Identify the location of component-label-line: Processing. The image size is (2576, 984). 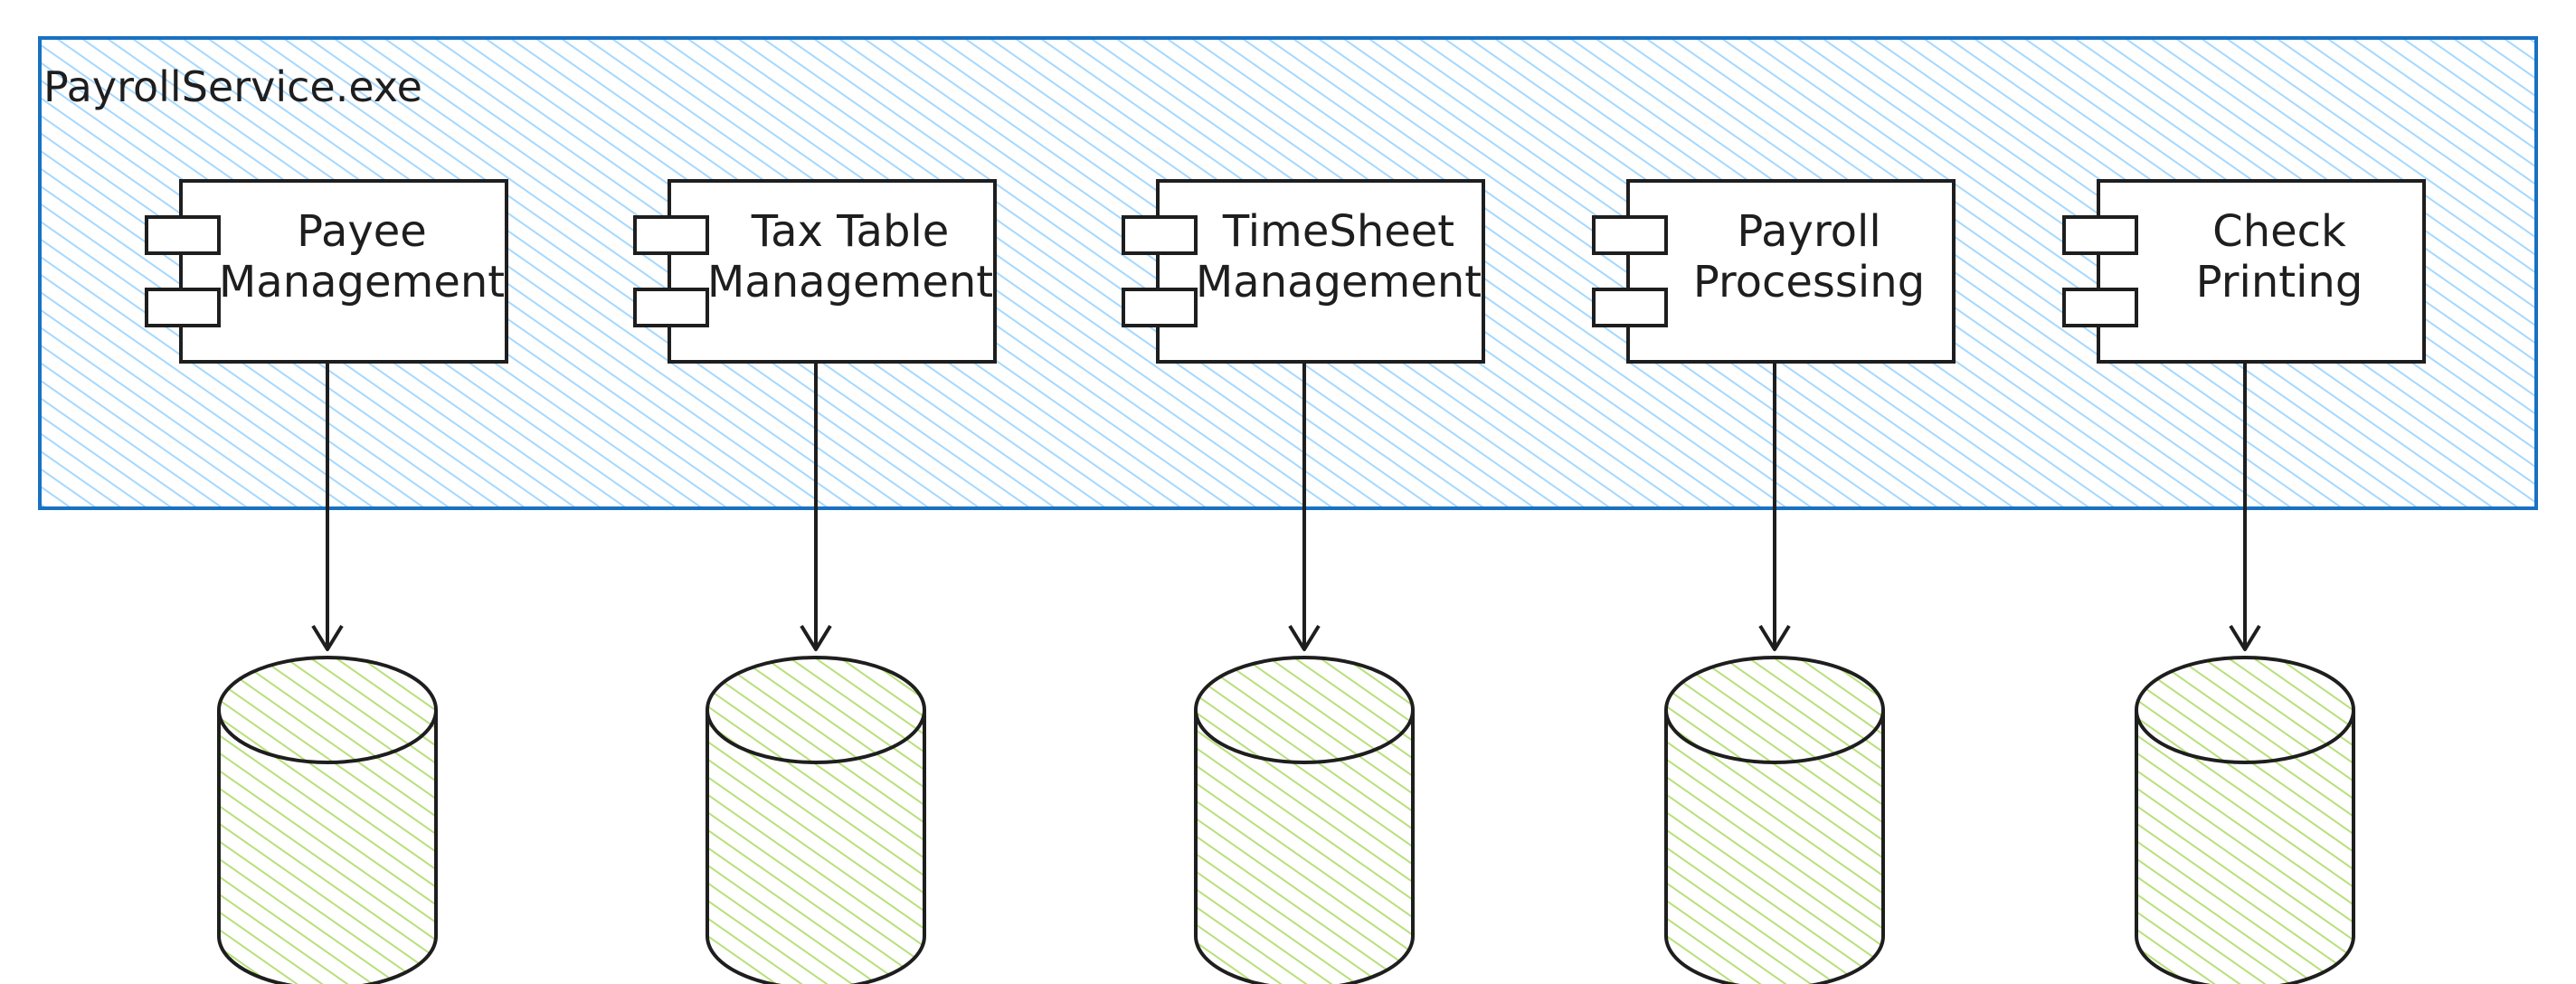
(1809, 282).